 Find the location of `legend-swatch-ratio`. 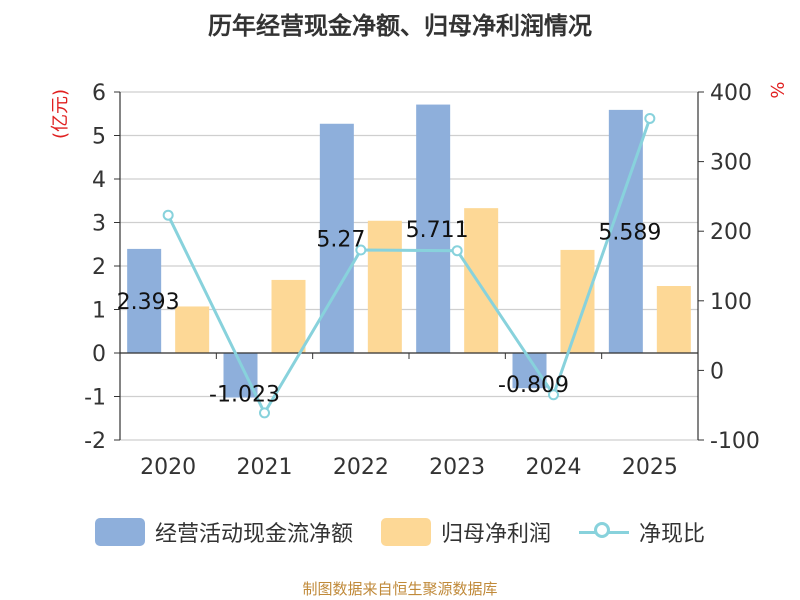

legend-swatch-ratio is located at coordinates (604, 532).